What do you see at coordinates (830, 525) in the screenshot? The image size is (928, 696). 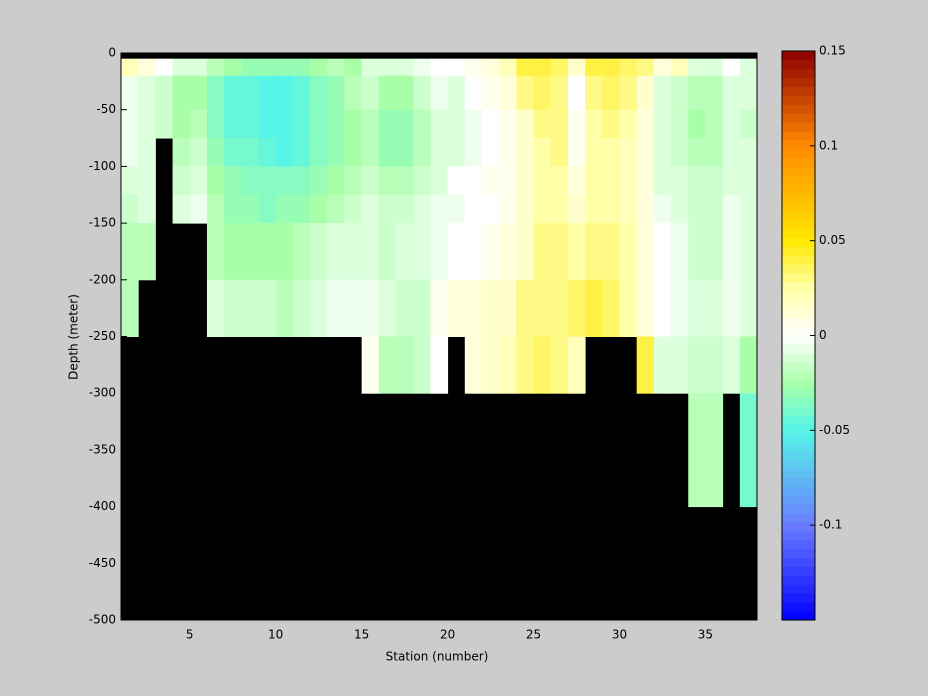 I see `colorbar-tick-label: -0.1` at bounding box center [830, 525].